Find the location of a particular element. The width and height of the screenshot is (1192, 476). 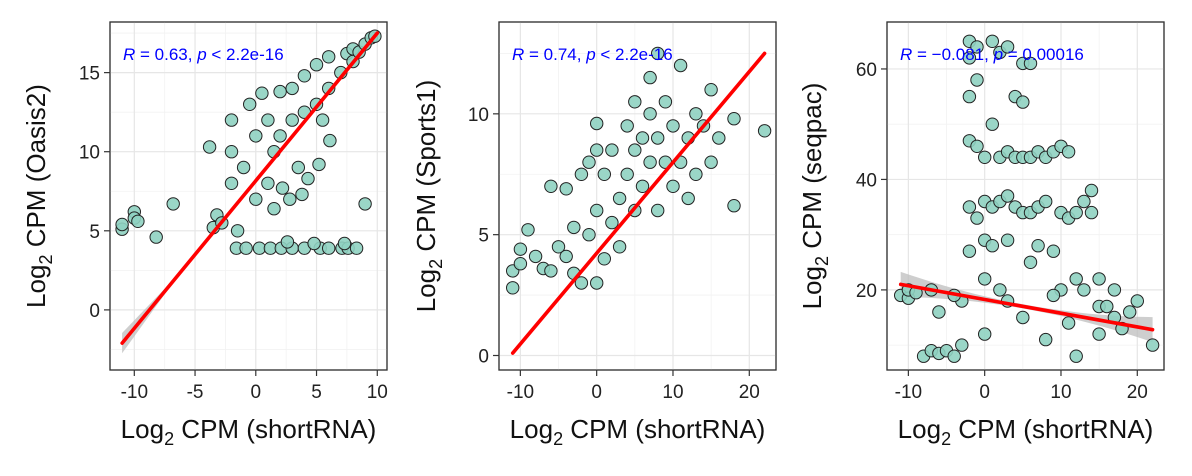

y-tick-label: 10 is located at coordinates (89, 153).